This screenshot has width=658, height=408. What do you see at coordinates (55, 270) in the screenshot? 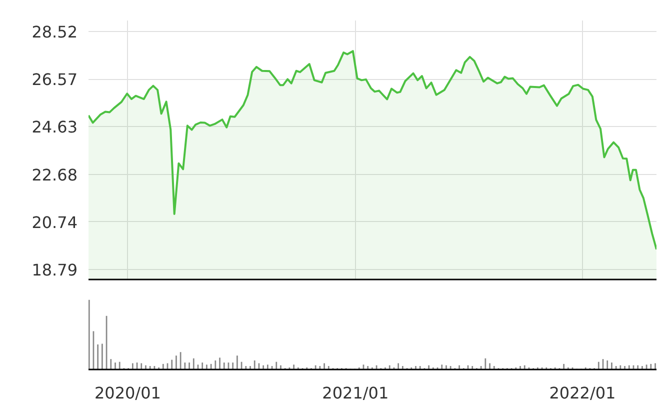
I see `y-tick-label: 18.79` at bounding box center [55, 270].